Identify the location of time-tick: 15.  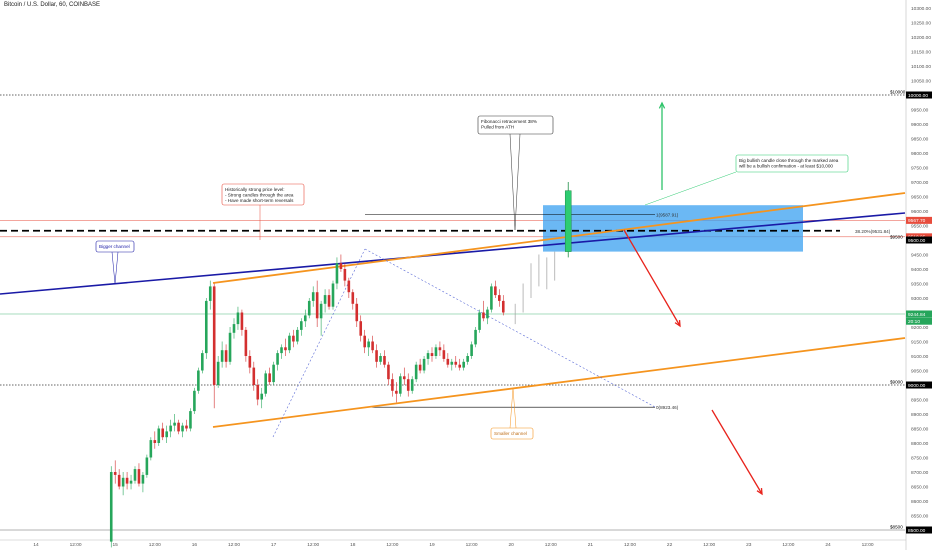
(116, 545).